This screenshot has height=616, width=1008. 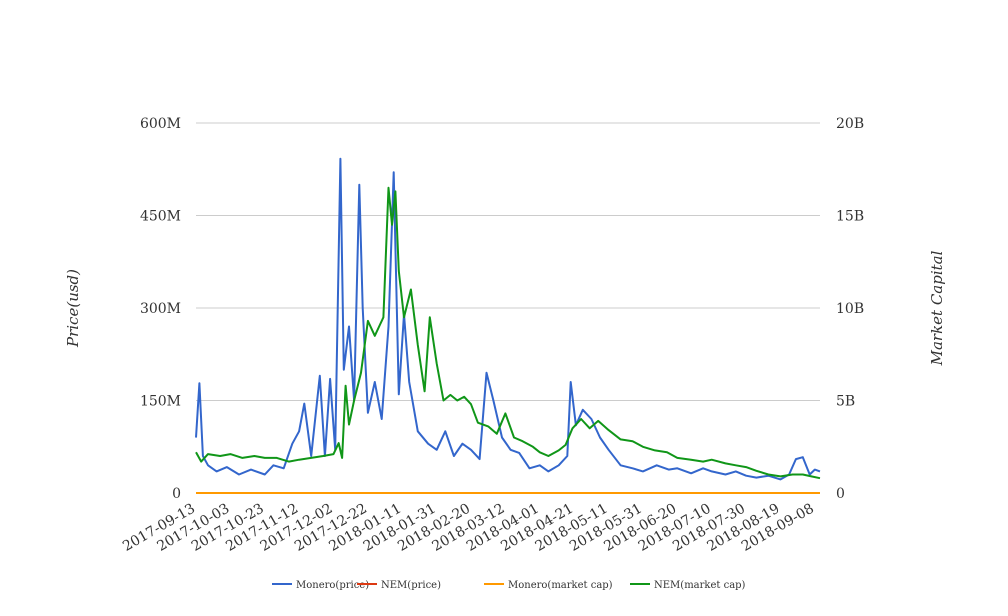 I want to click on y-right-tick-label: 0, so click(x=840, y=494).